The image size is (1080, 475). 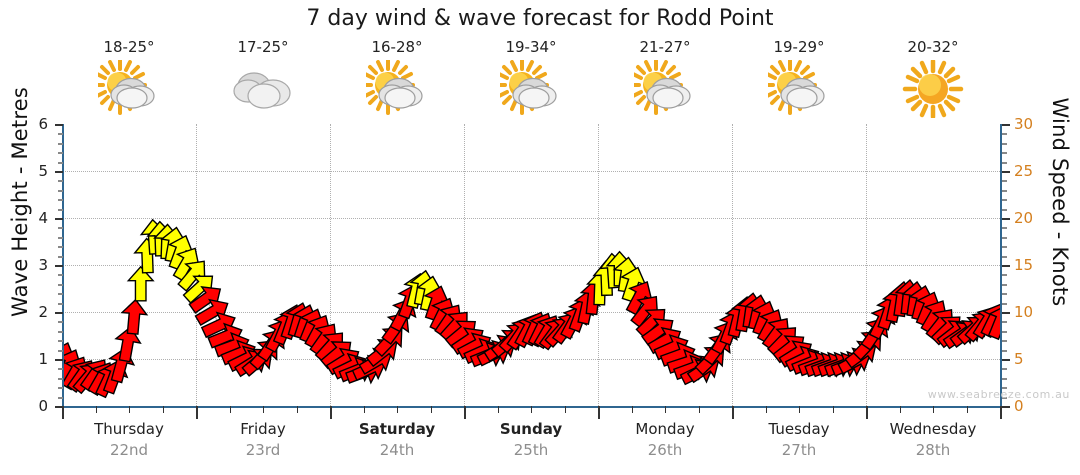 I want to click on day-header-sunday: 19-34°, so click(x=531, y=78).